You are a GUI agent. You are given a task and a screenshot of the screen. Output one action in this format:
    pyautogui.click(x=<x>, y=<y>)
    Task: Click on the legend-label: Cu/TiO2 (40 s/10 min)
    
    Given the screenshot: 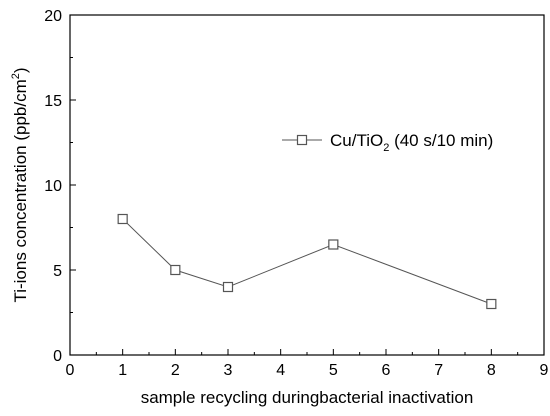 What is the action you would take?
    pyautogui.click(x=411, y=142)
    